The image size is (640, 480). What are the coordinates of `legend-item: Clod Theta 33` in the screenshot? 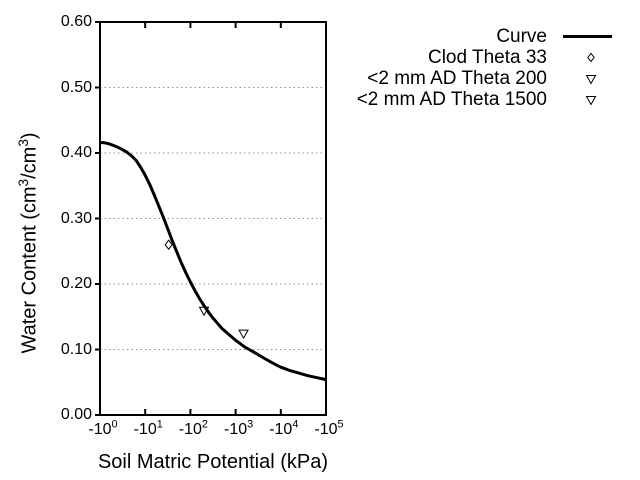 It's located at (480, 57).